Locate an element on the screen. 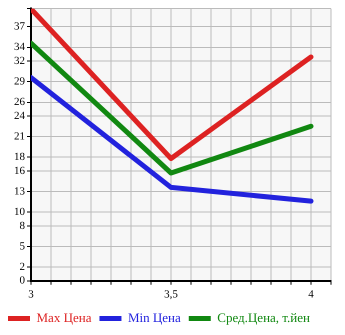 This screenshot has width=345, height=335. legend-label: Min Цена is located at coordinates (154, 317).